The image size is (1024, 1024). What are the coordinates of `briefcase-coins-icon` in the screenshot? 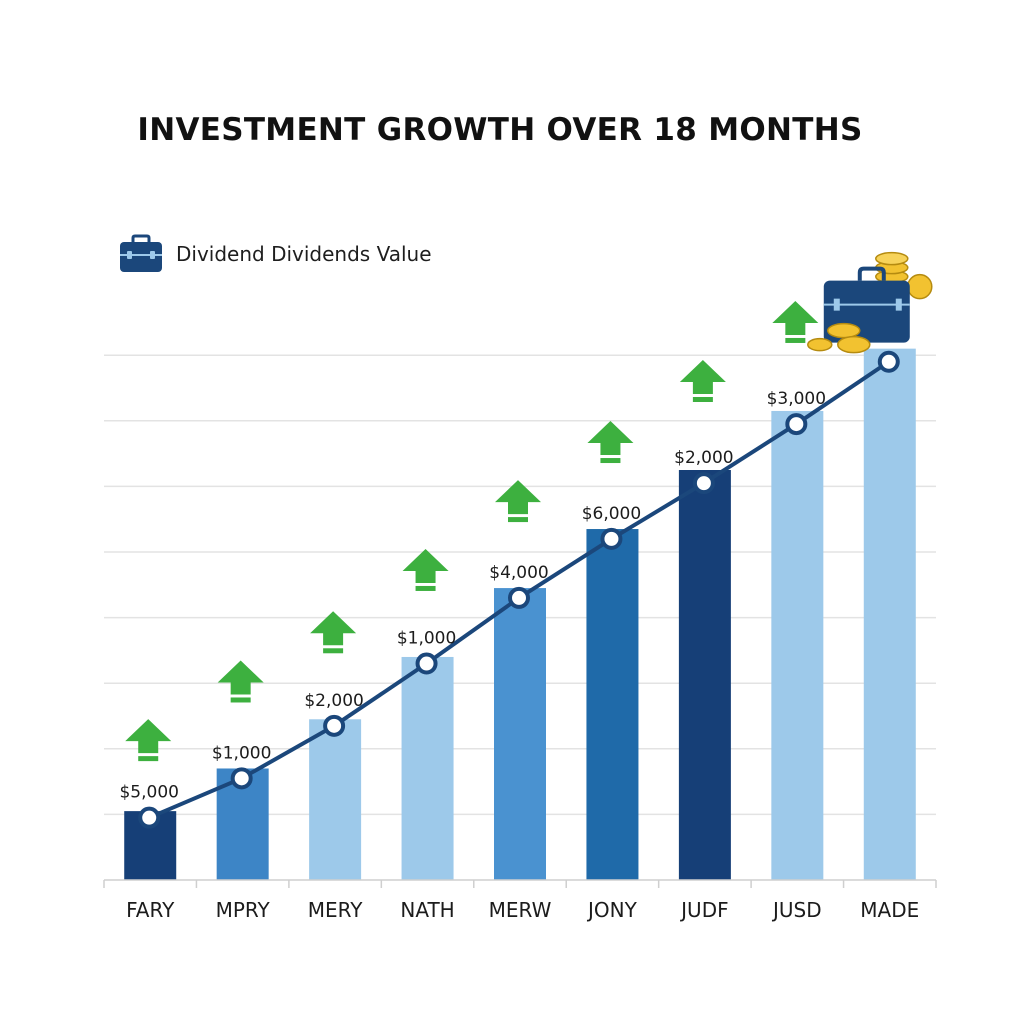 It's located at (870, 302).